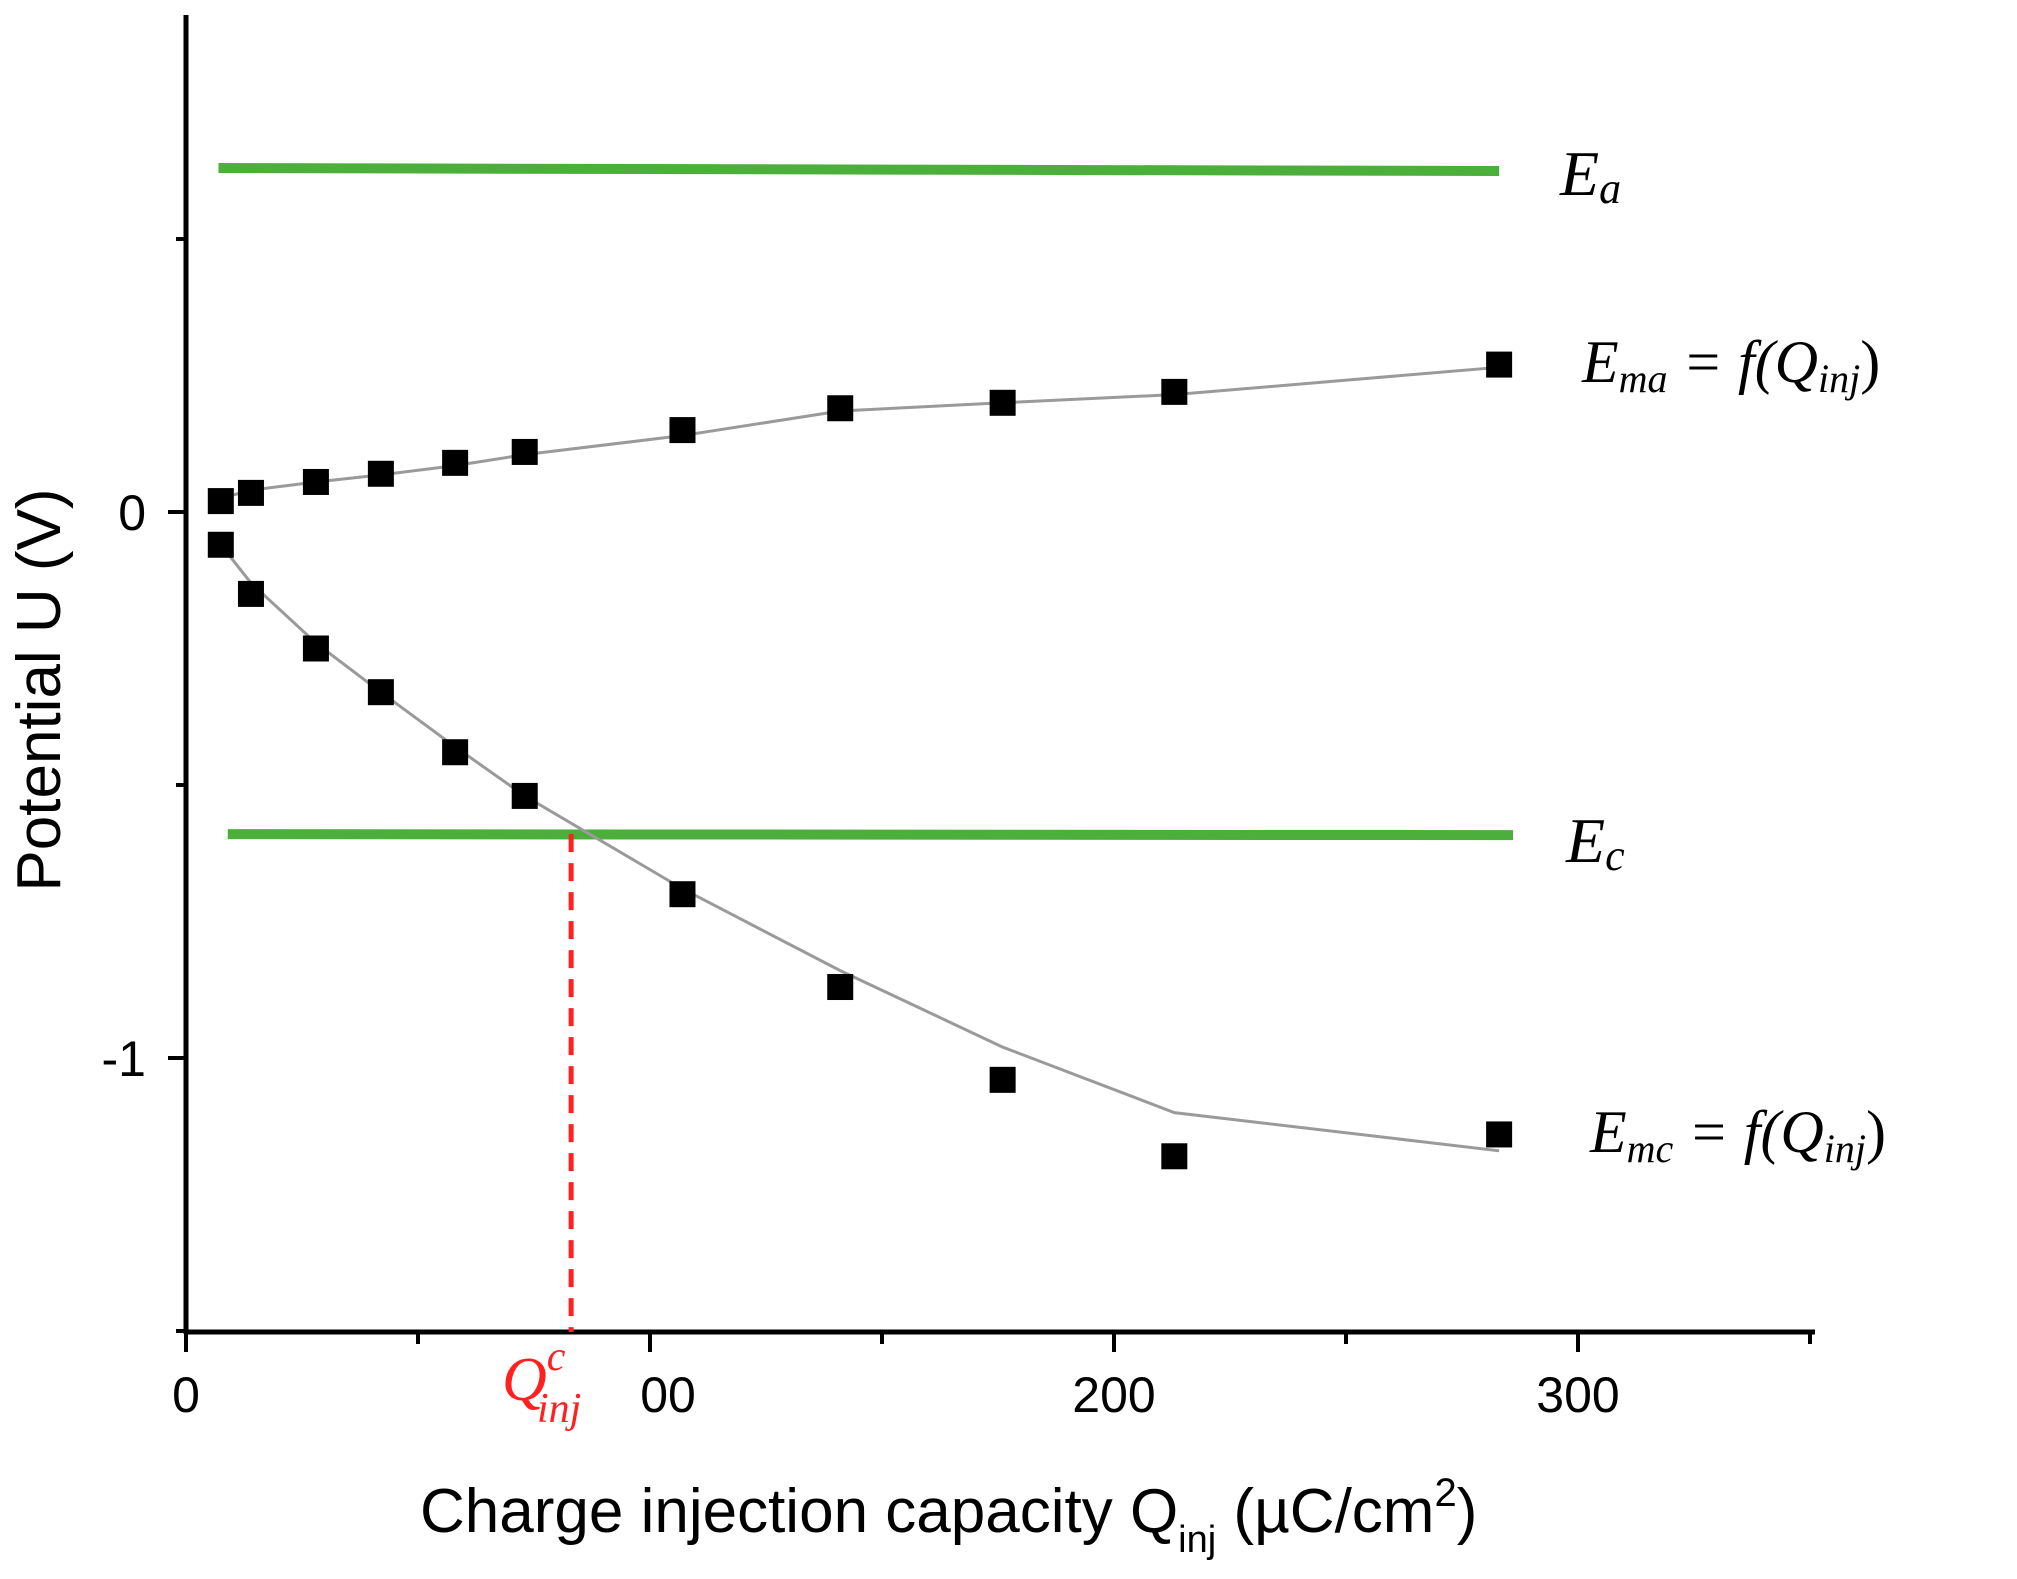  Describe the element at coordinates (1113, 1395) in the screenshot. I see `x-tick-label-2: 200` at that location.